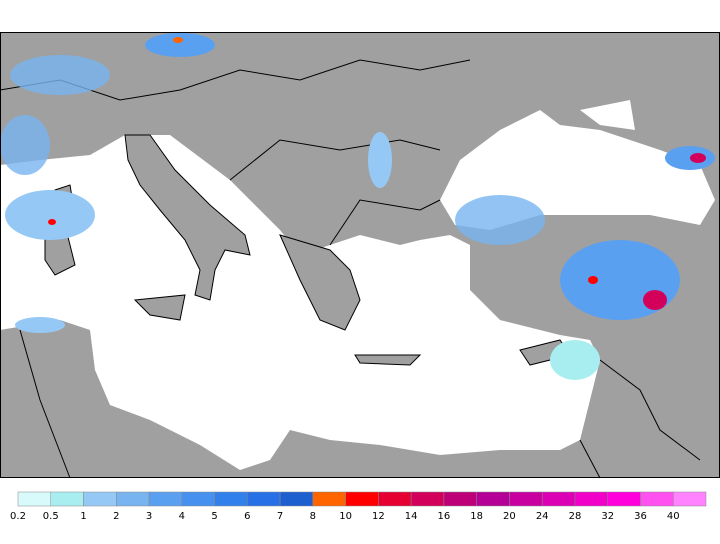  Describe the element at coordinates (345, 516) in the screenshot. I see `colorbar-label: 10` at that location.